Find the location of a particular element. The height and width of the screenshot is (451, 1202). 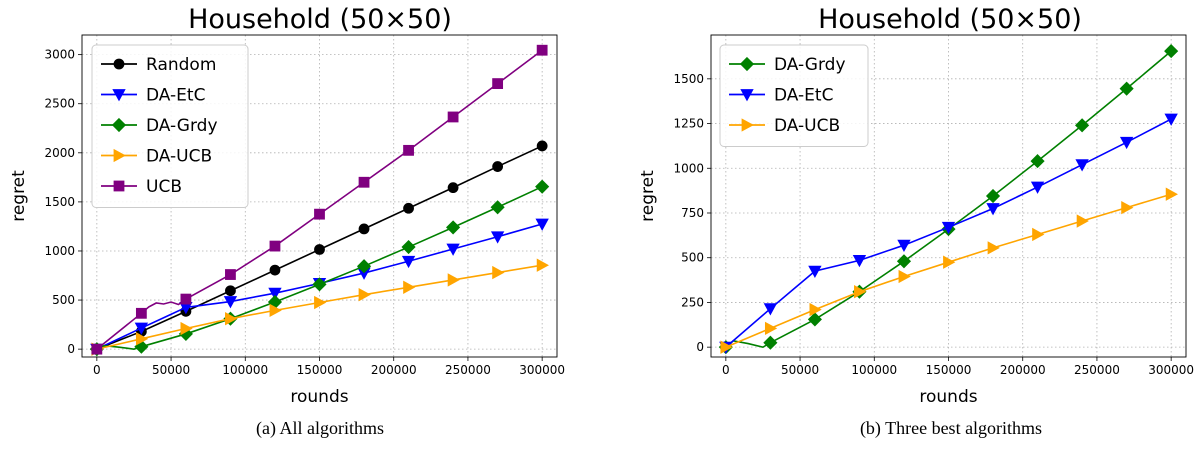

legend-entry: DA-EtC is located at coordinates (153, 96).